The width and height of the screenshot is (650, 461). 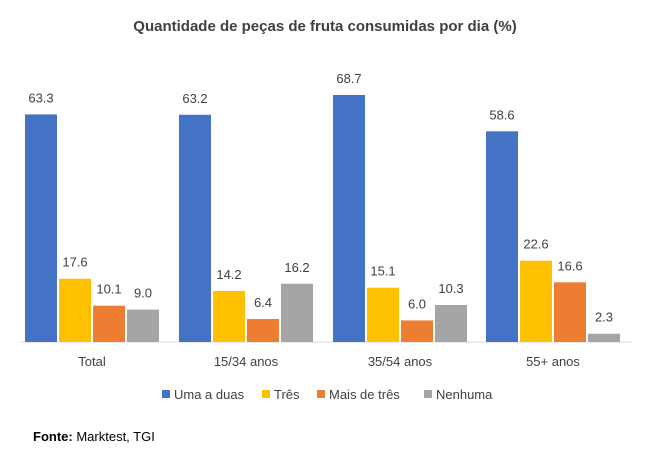 What do you see at coordinates (329, 361) in the screenshot?
I see `category-labels-layer: Total 15/34 anos 35/54 anos 55+ anos` at bounding box center [329, 361].